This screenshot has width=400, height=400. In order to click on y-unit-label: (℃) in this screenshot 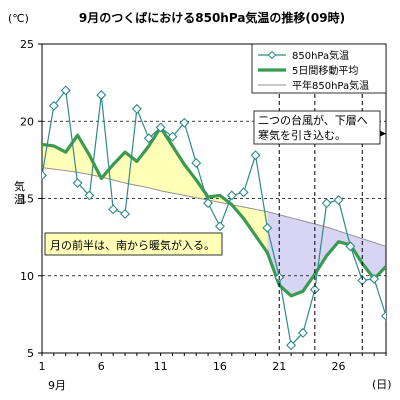, I will do `click(18, 18)`.